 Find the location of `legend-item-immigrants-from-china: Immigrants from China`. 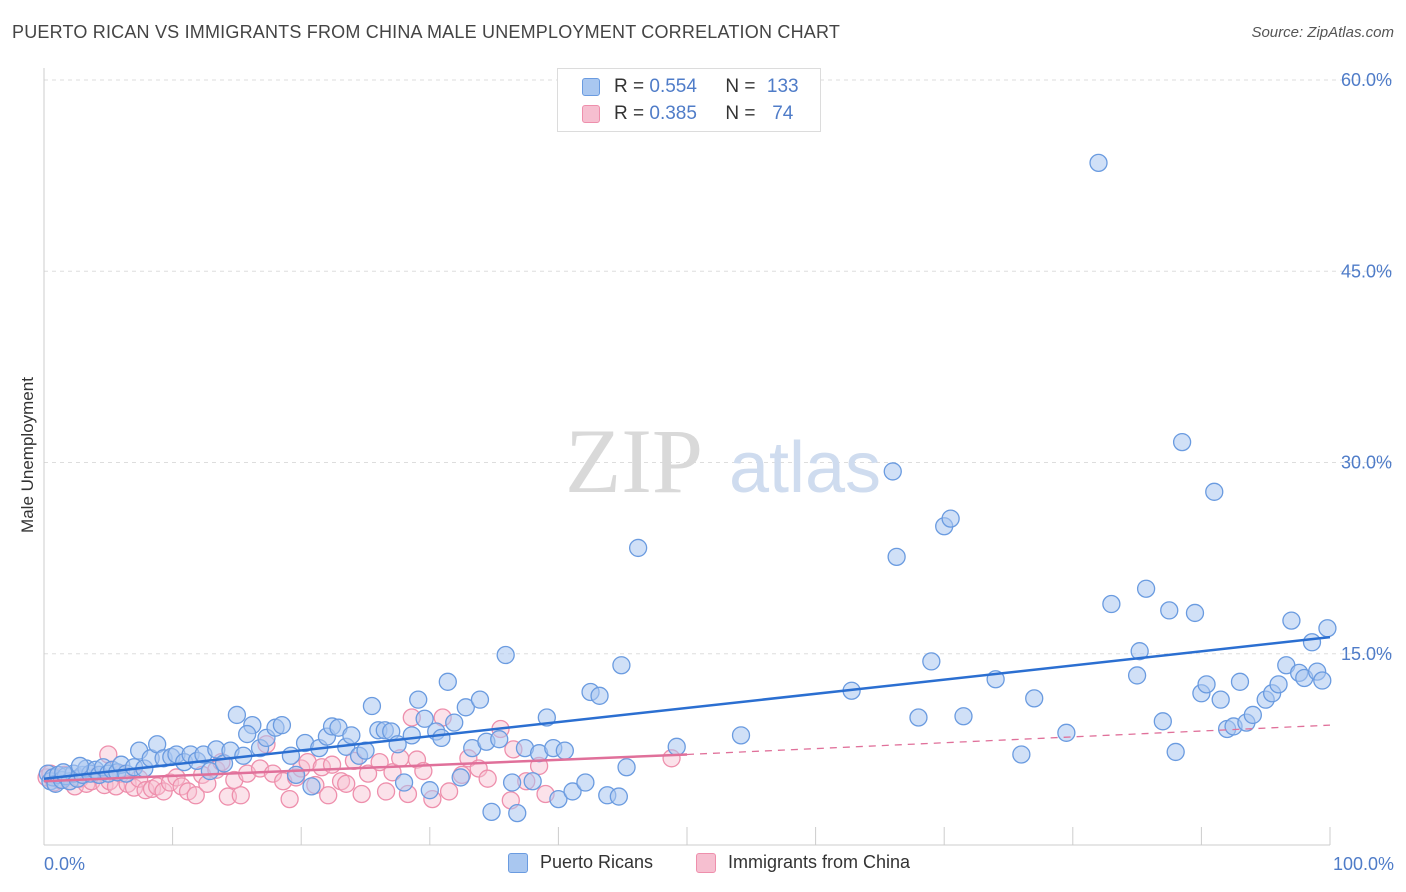

legend-item-immigrants-from-china: Immigrants from China is located at coordinates (803, 862).